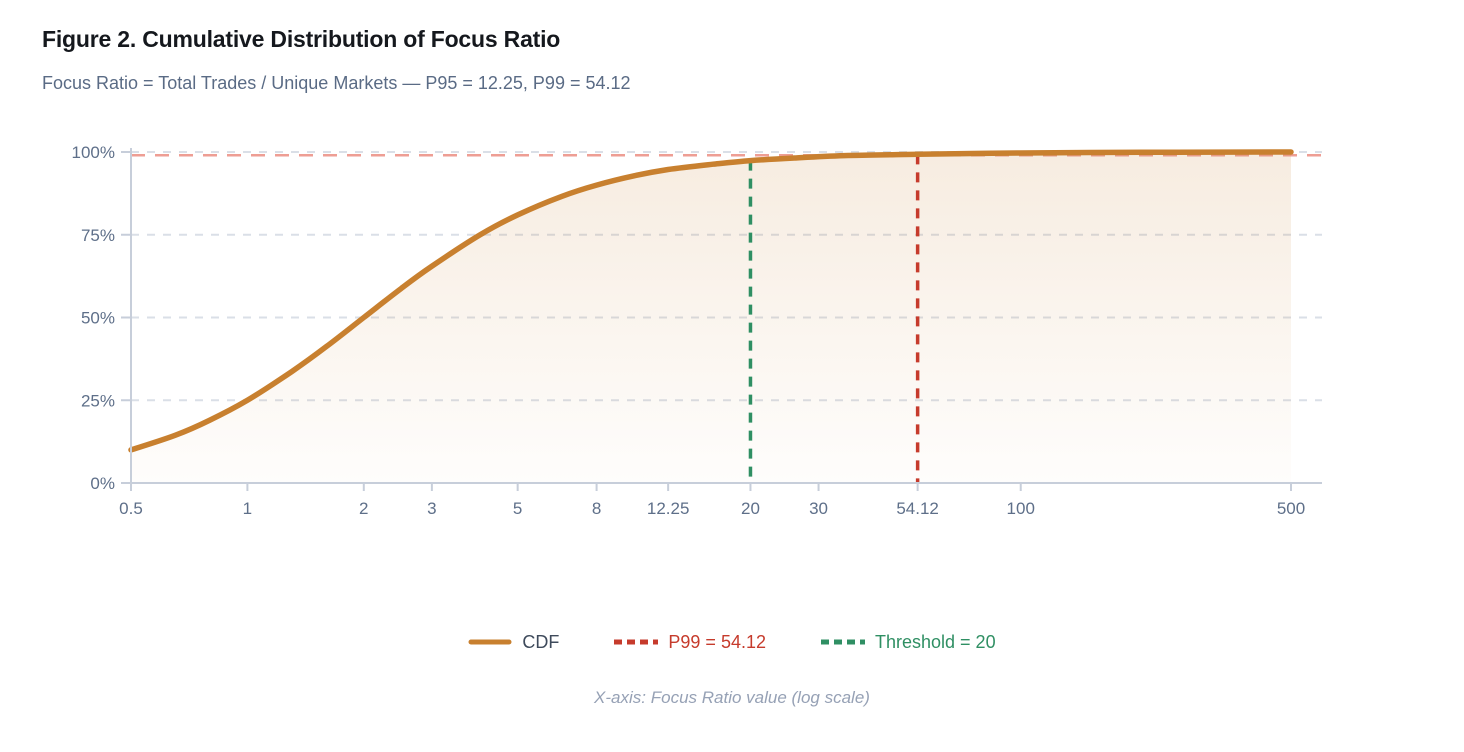 The image size is (1464, 752). Describe the element at coordinates (102, 483) in the screenshot. I see `y-tick-label: 0%` at that location.